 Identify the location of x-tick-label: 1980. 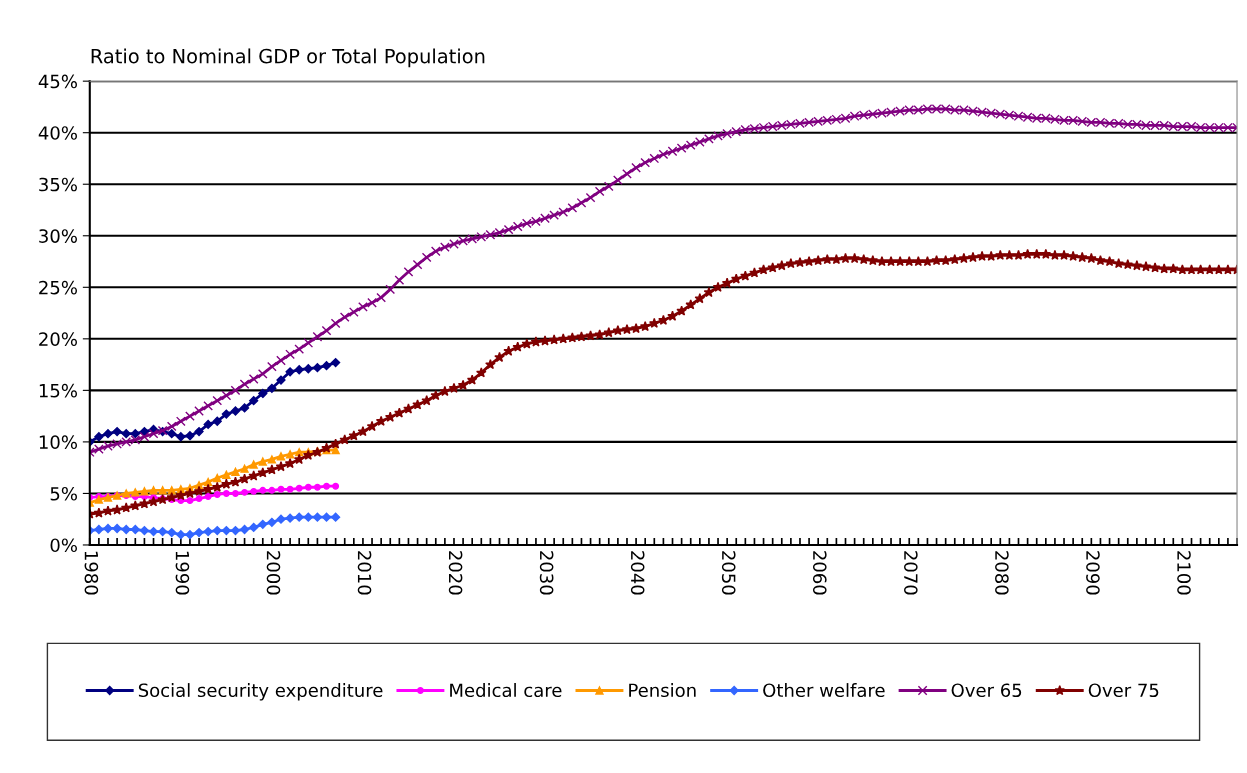
(91, 573).